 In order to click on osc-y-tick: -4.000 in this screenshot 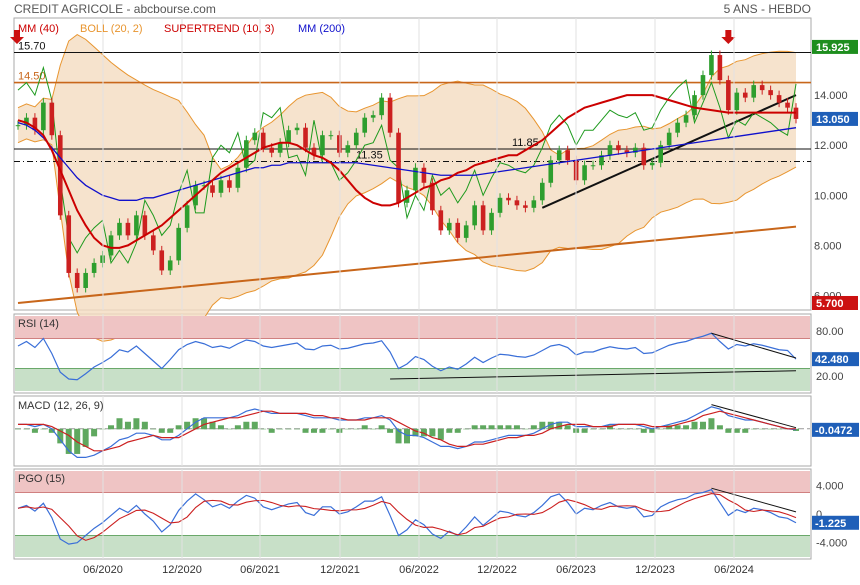, I will do `click(831, 544)`.